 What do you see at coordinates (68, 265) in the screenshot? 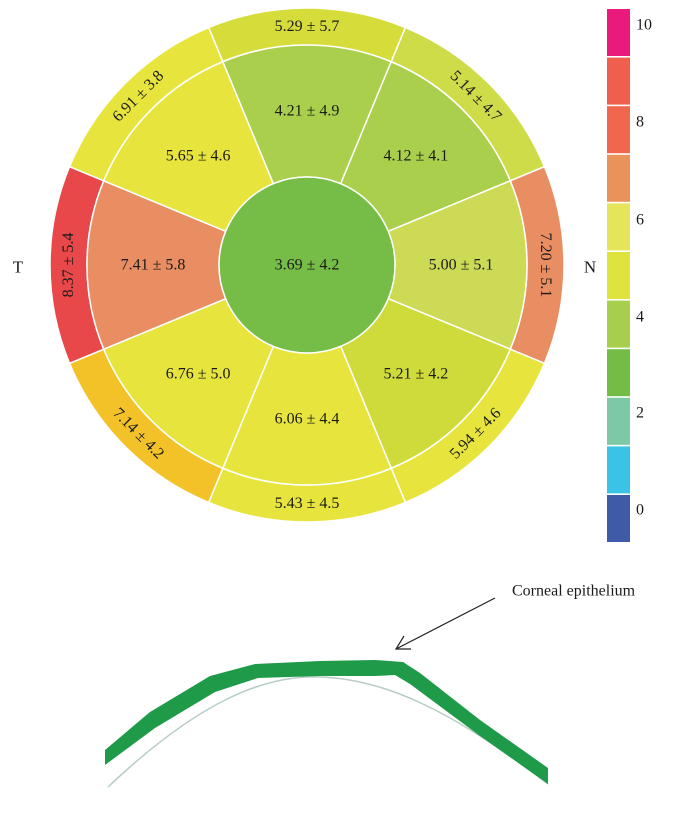
I see `outer-value-temporal: 8.37 ± 5.4` at bounding box center [68, 265].